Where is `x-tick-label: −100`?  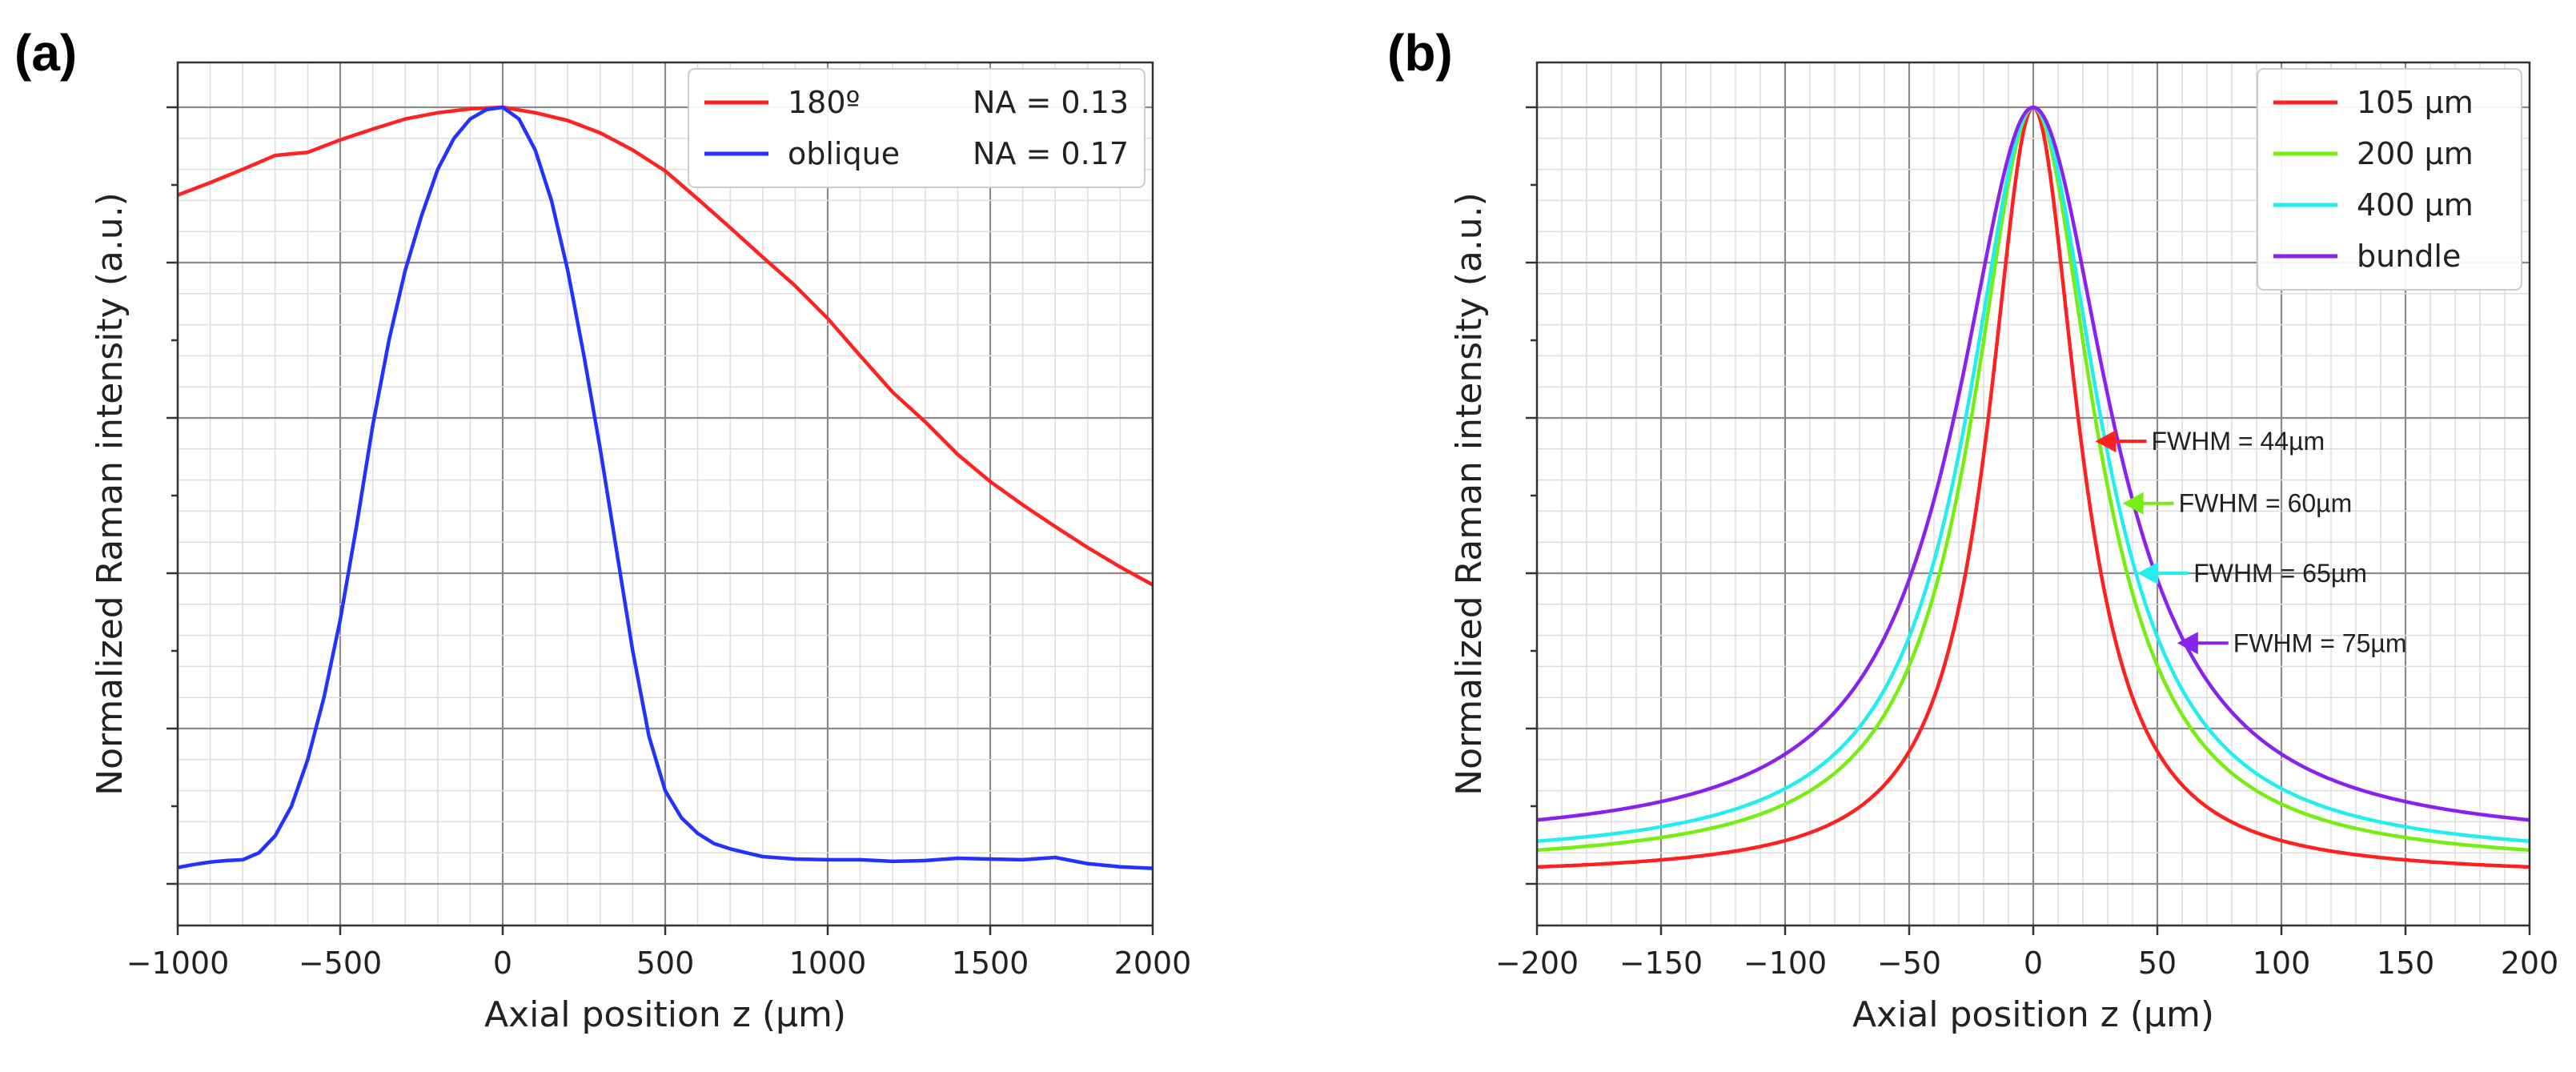 x-tick-label: −100 is located at coordinates (1785, 963).